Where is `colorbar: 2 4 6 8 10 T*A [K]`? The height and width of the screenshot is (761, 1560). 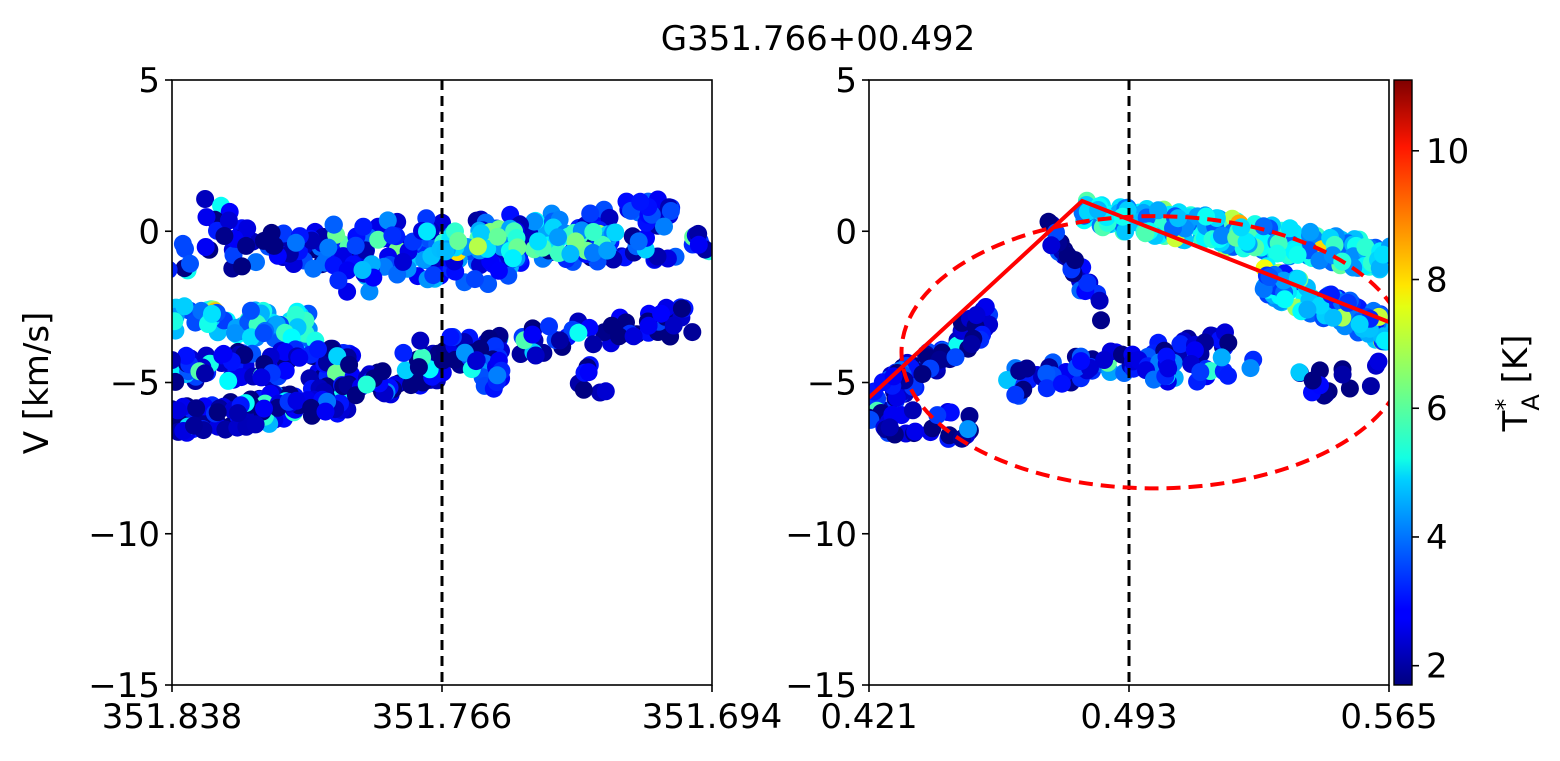
colorbar: 2 4 6 8 10 T*A [K] is located at coordinates (1469, 383).